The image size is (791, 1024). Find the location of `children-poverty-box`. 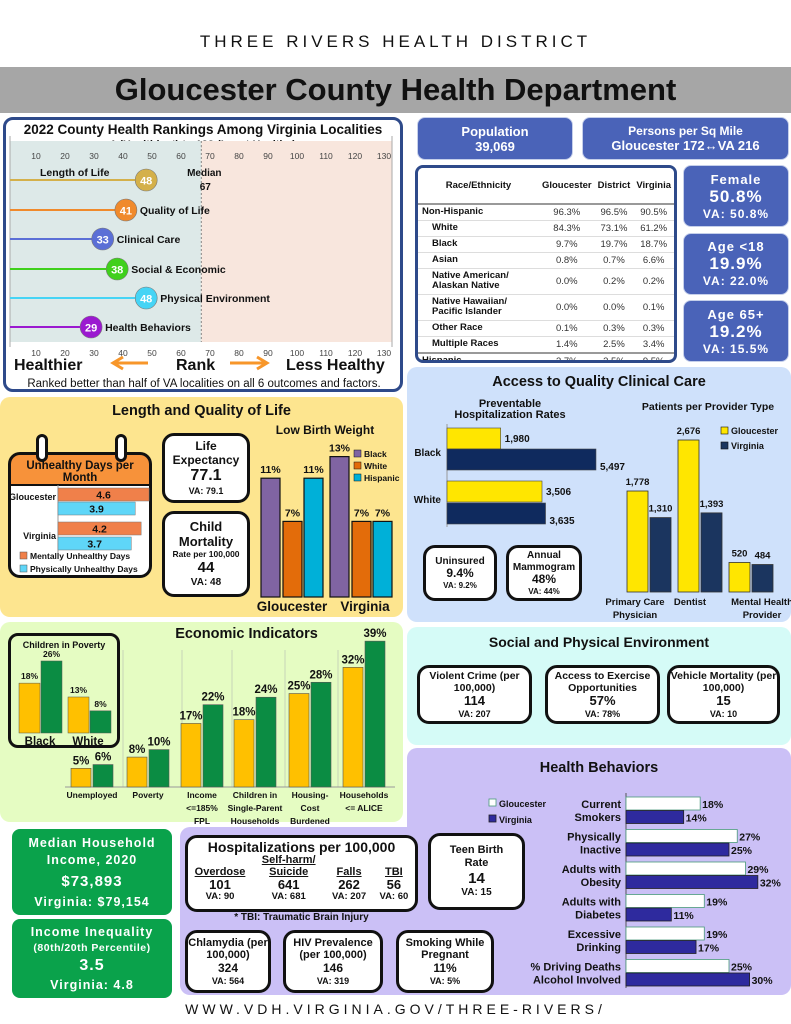

children-poverty-box is located at coordinates (64, 690).